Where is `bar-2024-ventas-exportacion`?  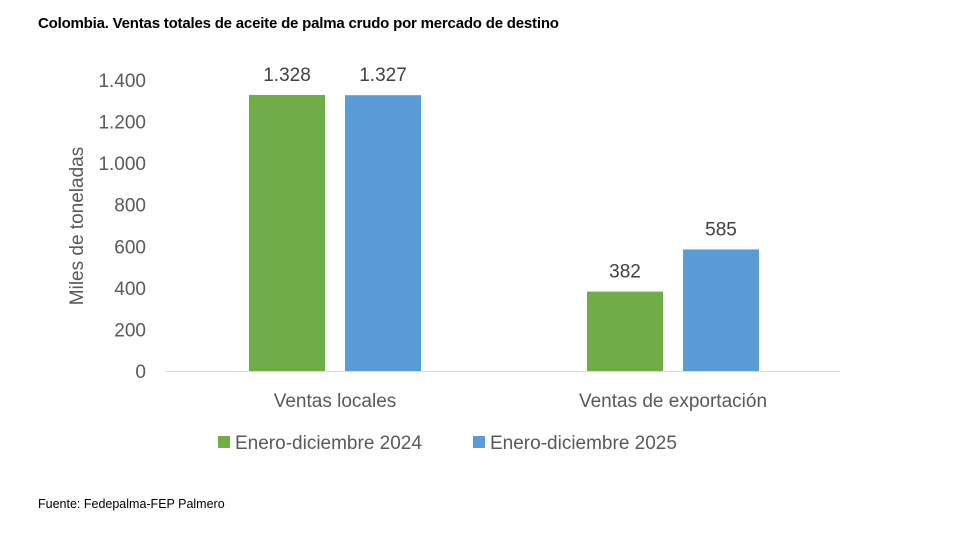 bar-2024-ventas-exportacion is located at coordinates (625, 331).